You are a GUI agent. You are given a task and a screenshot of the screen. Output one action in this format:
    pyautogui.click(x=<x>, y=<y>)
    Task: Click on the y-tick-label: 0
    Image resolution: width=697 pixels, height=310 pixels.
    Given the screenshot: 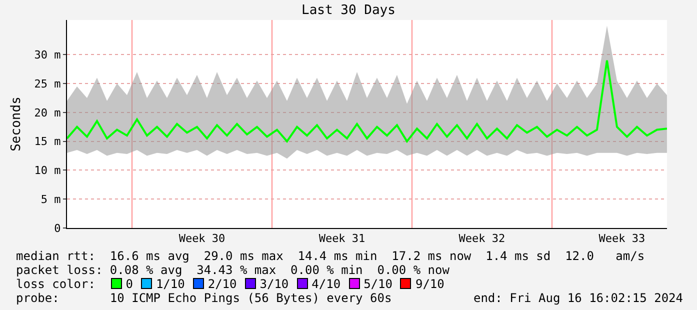 What is the action you would take?
    pyautogui.click(x=57, y=228)
    